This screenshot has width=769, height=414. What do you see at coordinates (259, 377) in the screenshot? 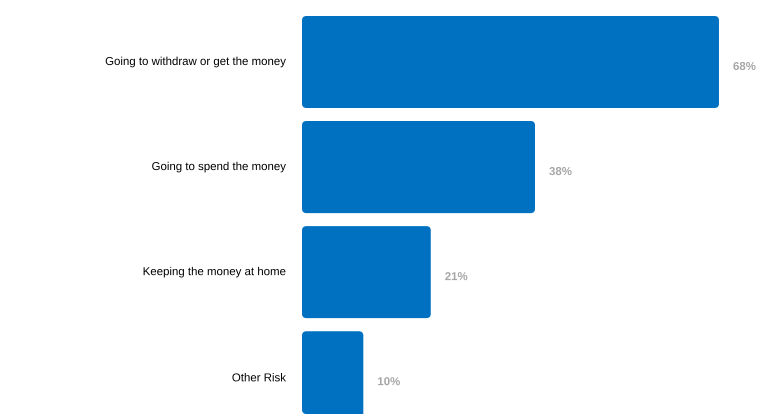
I see `y-tick-label: Other Risk` at bounding box center [259, 377].